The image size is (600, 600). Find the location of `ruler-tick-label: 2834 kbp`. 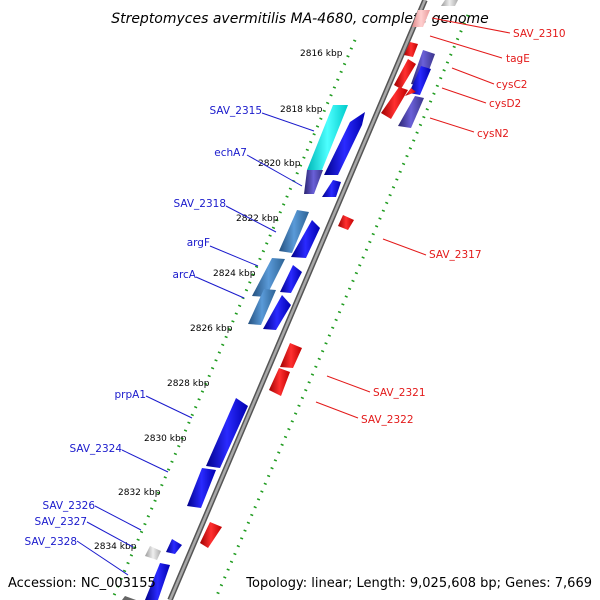

ruler-tick-label: 2834 kbp is located at coordinates (115, 547).